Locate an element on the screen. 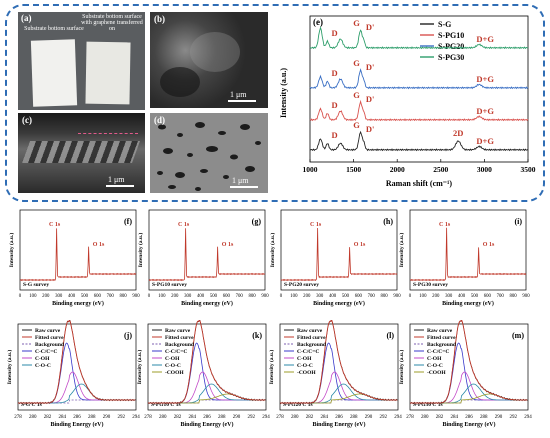  peak-label: D' is located at coordinates (370, 99).